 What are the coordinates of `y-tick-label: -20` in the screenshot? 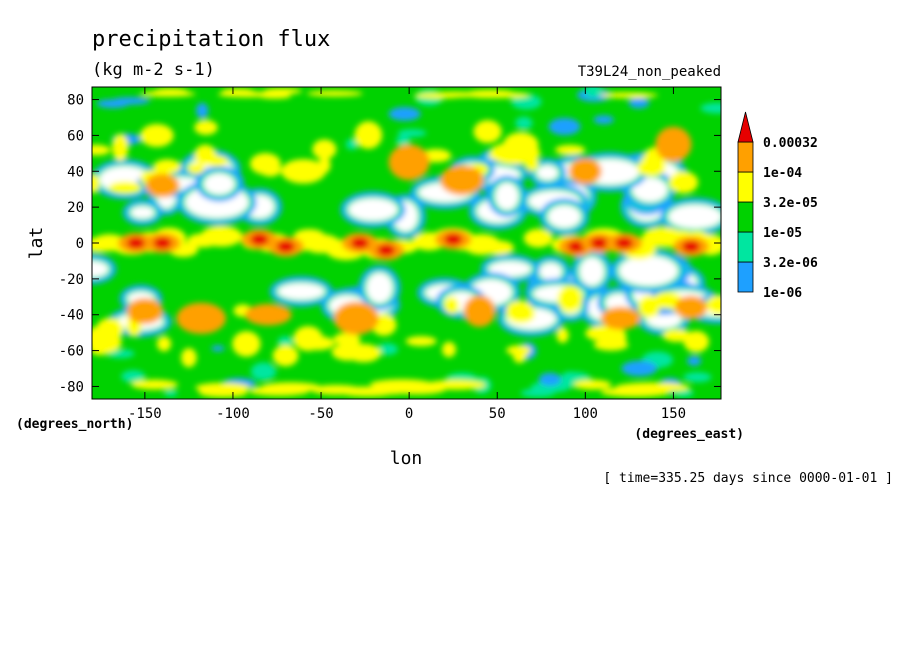 It's located at (71, 280).